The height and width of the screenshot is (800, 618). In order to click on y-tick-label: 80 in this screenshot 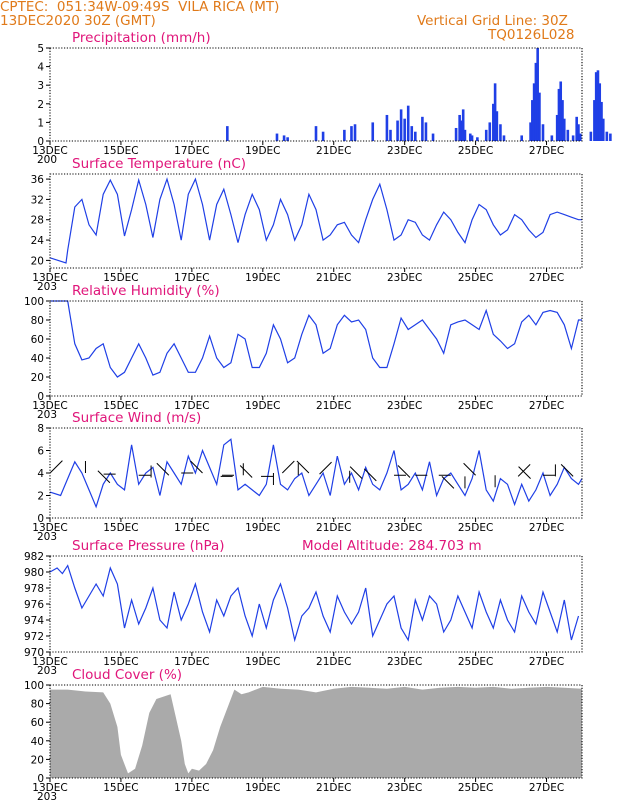, I will do `click(37, 705)`.